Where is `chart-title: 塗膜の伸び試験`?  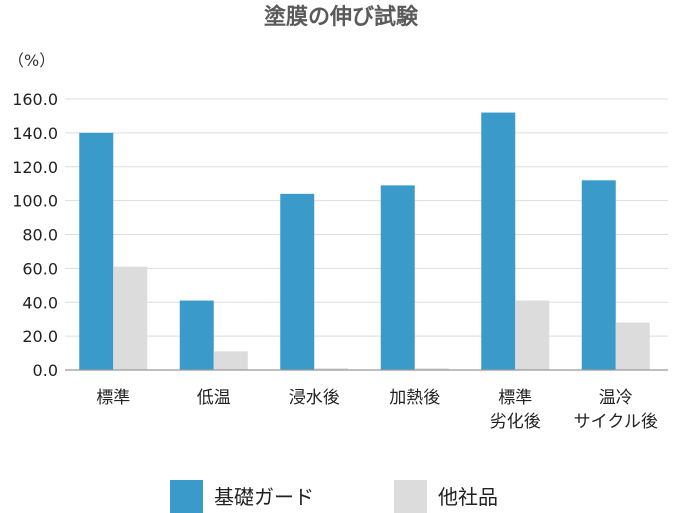 chart-title: 塗膜の伸び試験 is located at coordinates (341, 17).